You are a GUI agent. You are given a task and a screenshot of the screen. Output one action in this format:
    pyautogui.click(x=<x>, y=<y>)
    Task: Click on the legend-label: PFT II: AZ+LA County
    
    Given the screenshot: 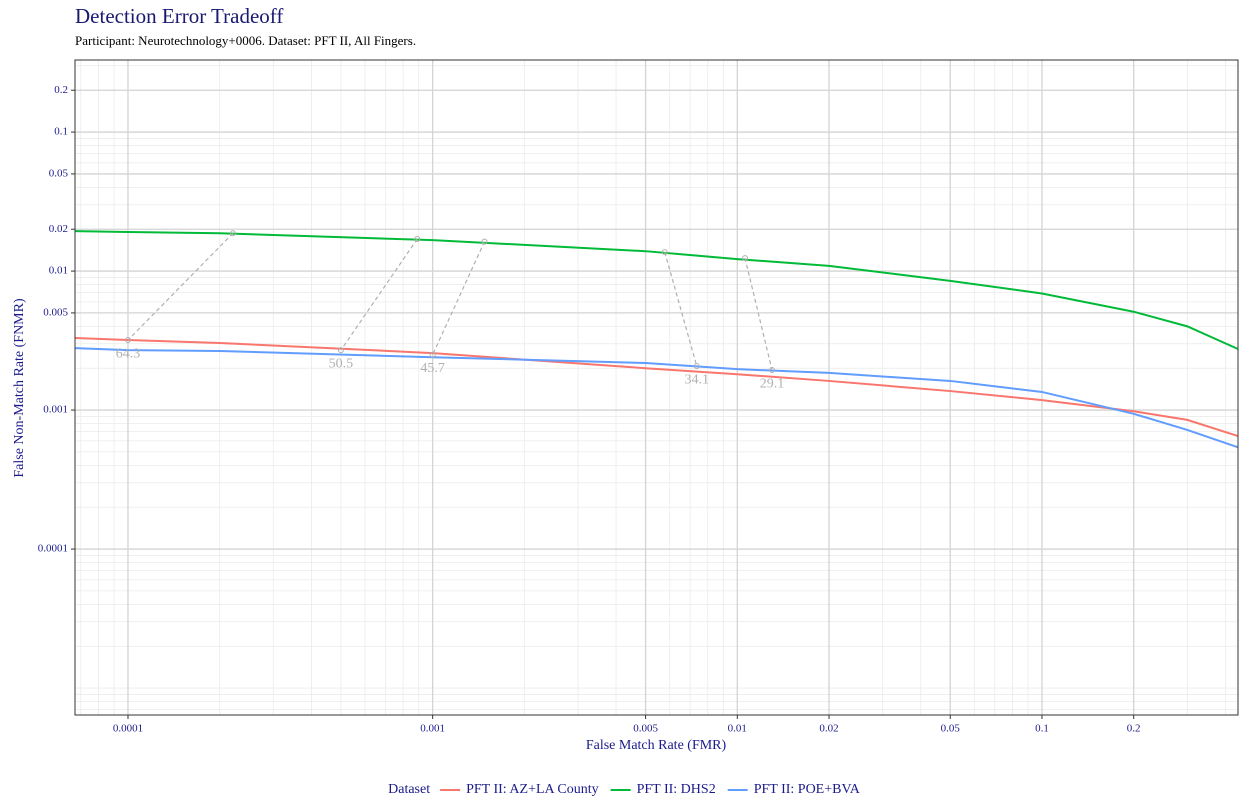 What is the action you would take?
    pyautogui.click(x=532, y=789)
    